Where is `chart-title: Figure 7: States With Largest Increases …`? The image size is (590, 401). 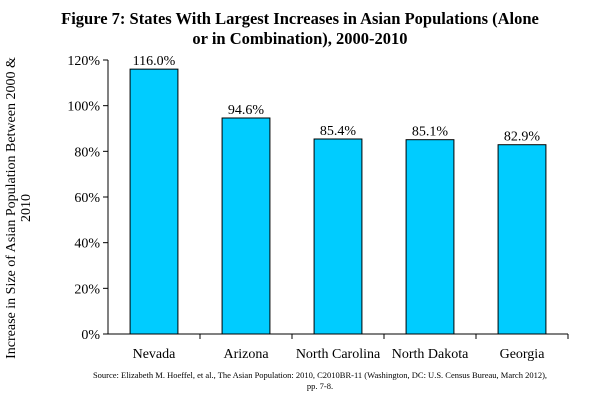
chart-title: Figure 7: States With Largest Increases … is located at coordinates (300, 29).